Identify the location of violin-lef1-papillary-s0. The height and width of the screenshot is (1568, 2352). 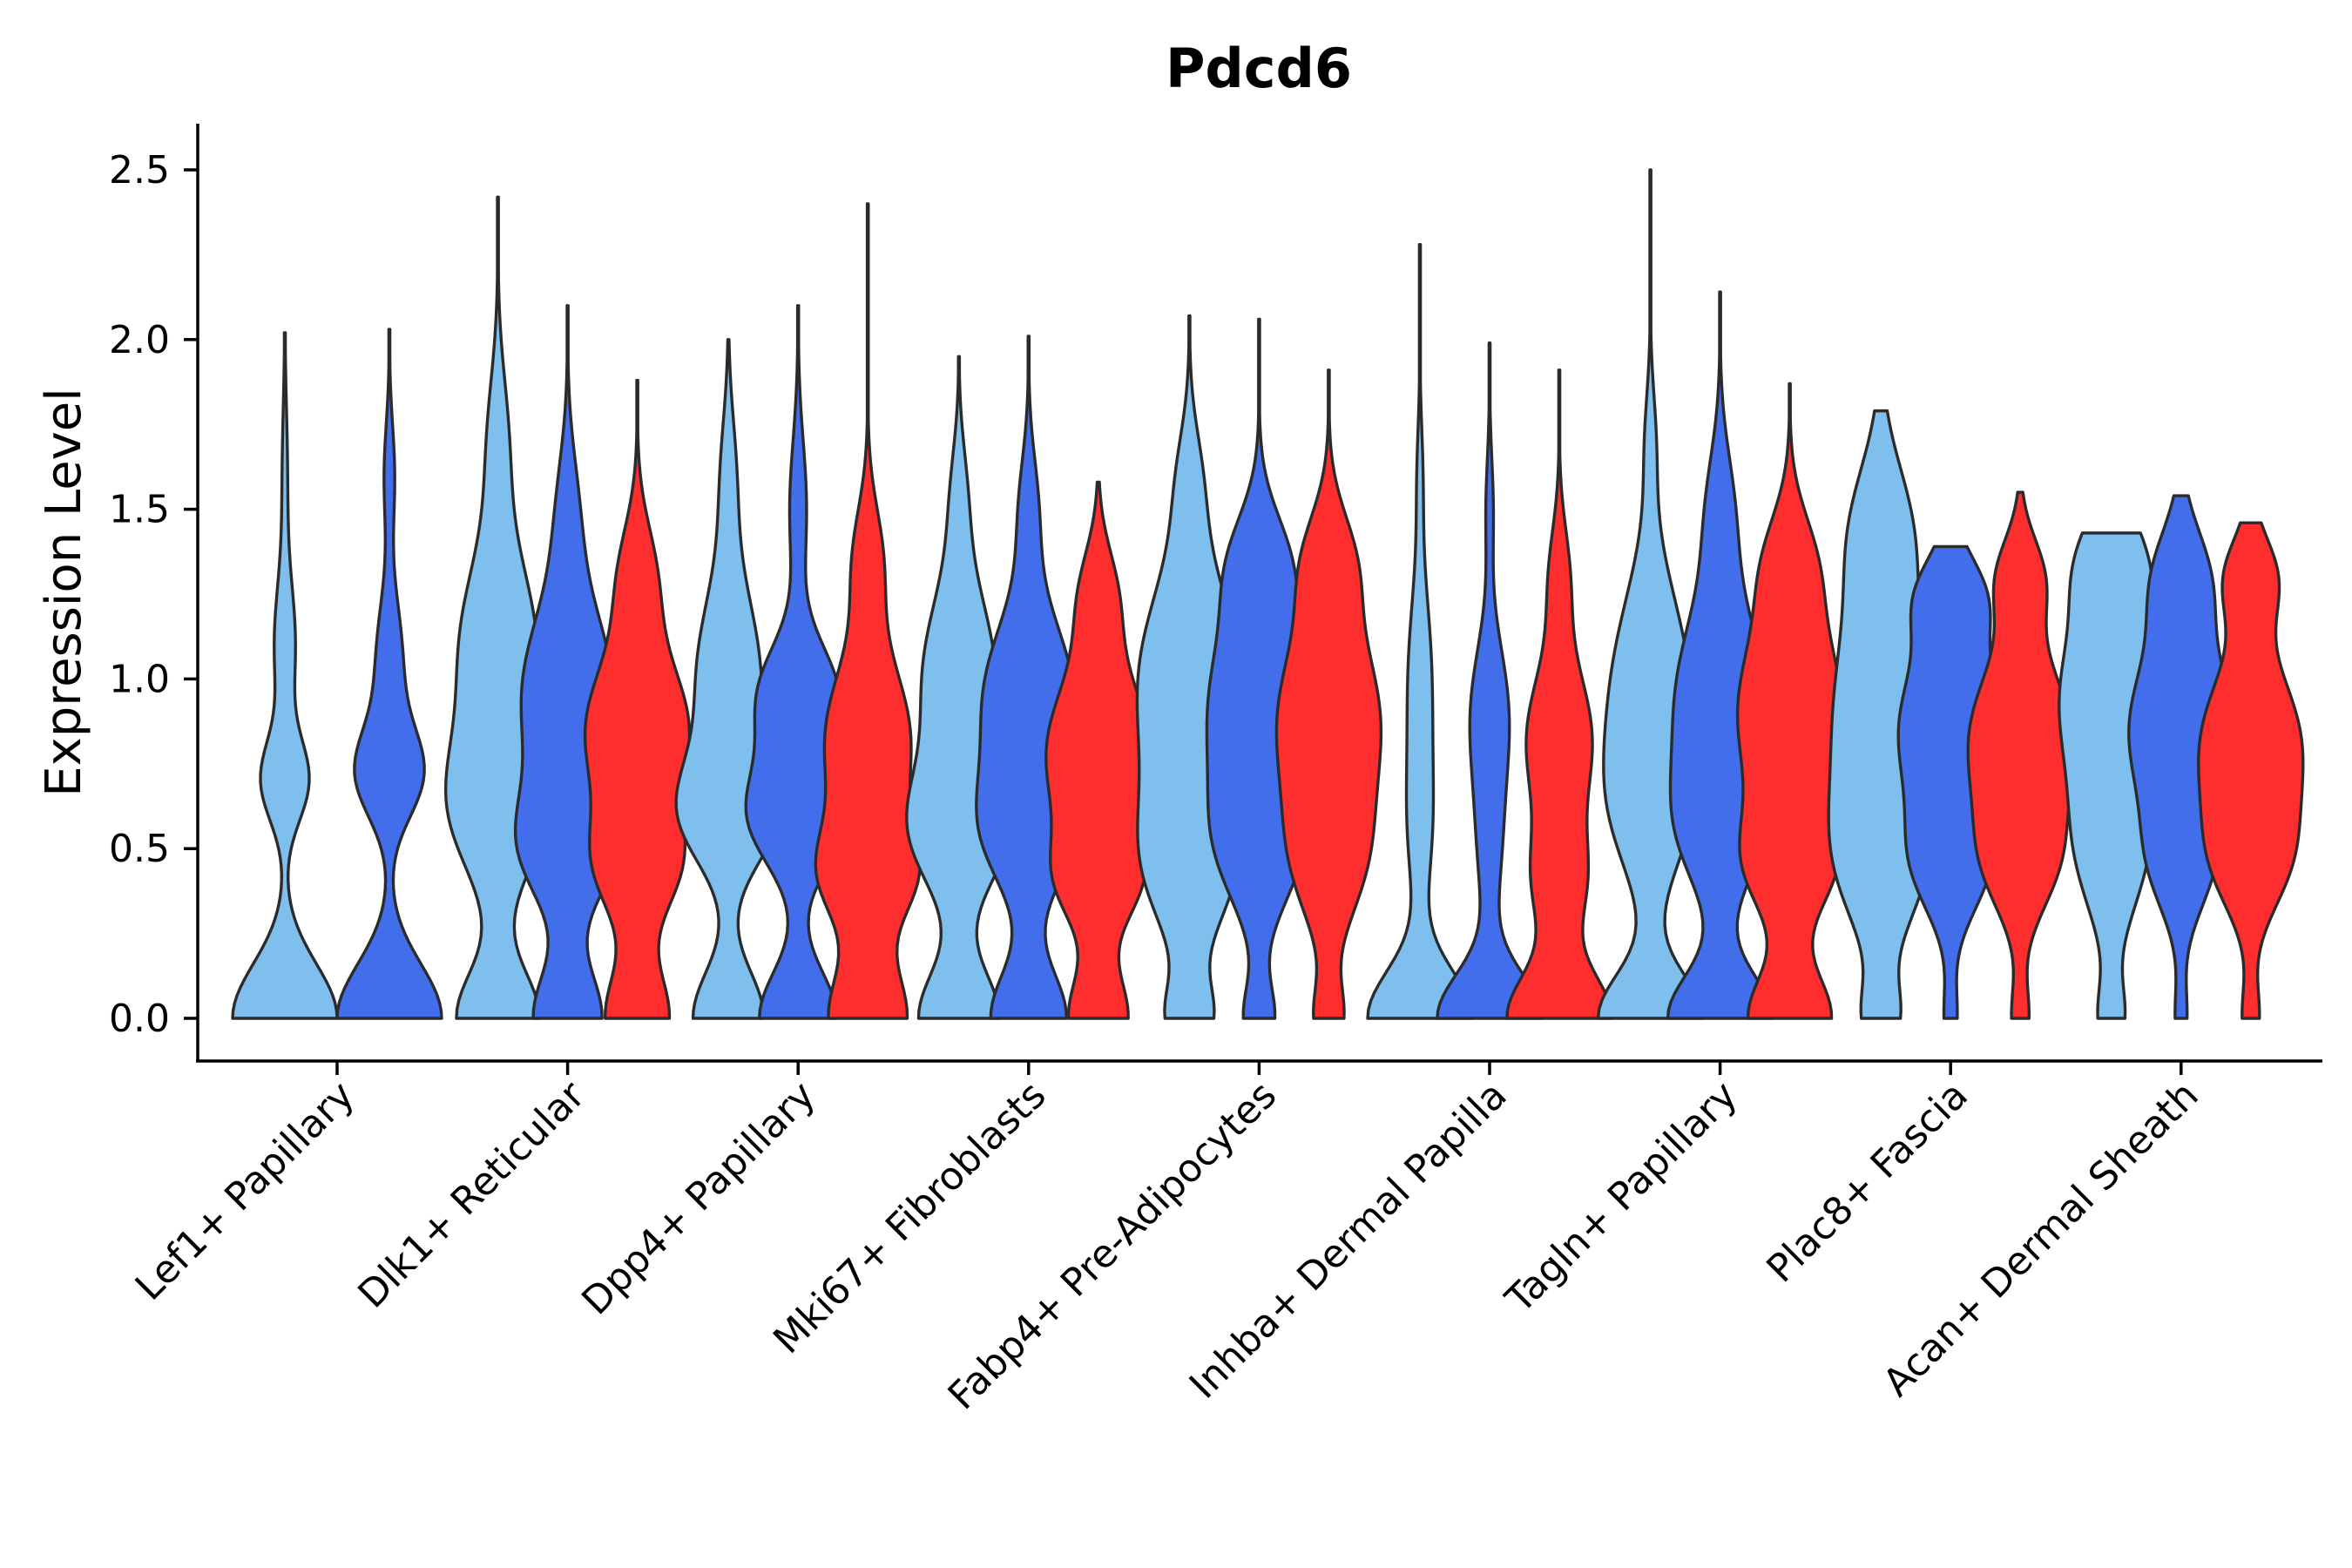
(285, 675).